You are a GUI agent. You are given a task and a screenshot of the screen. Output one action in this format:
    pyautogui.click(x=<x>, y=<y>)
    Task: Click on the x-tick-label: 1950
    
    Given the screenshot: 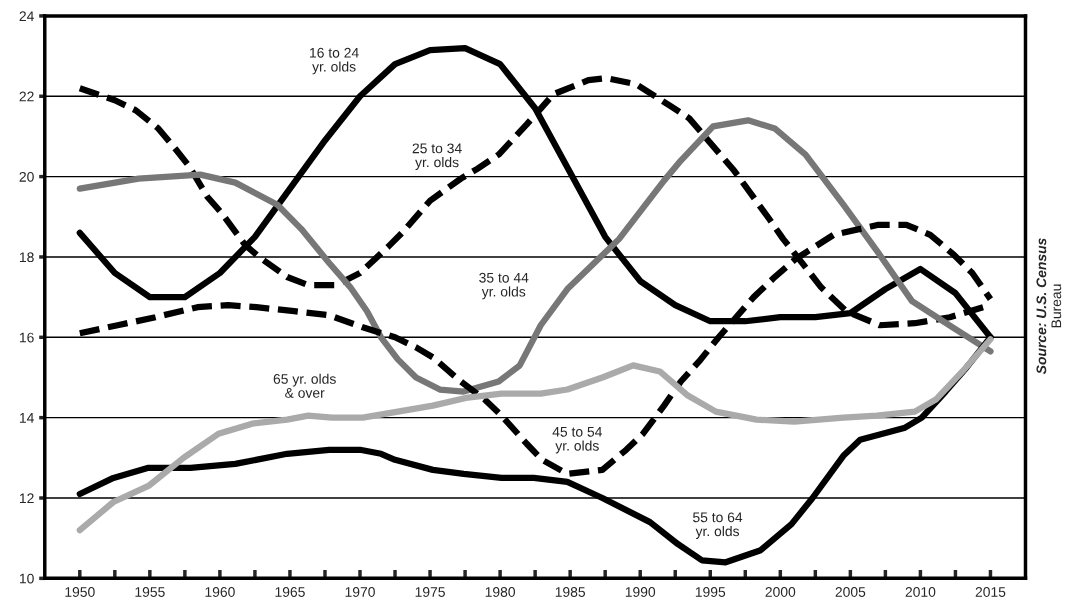 What is the action you would take?
    pyautogui.click(x=80, y=592)
    